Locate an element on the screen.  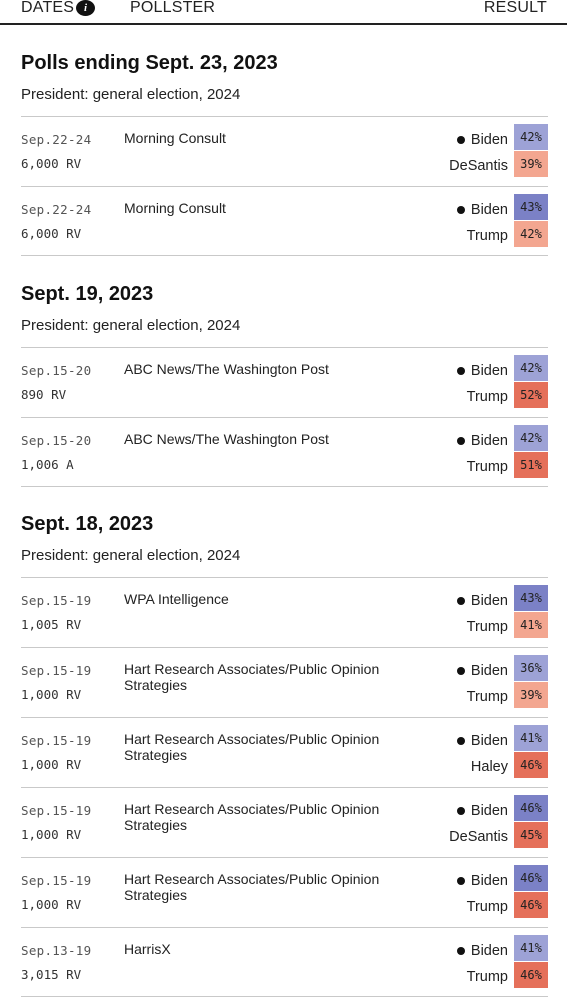
pollster-name: HarrisX is located at coordinates (147, 949).